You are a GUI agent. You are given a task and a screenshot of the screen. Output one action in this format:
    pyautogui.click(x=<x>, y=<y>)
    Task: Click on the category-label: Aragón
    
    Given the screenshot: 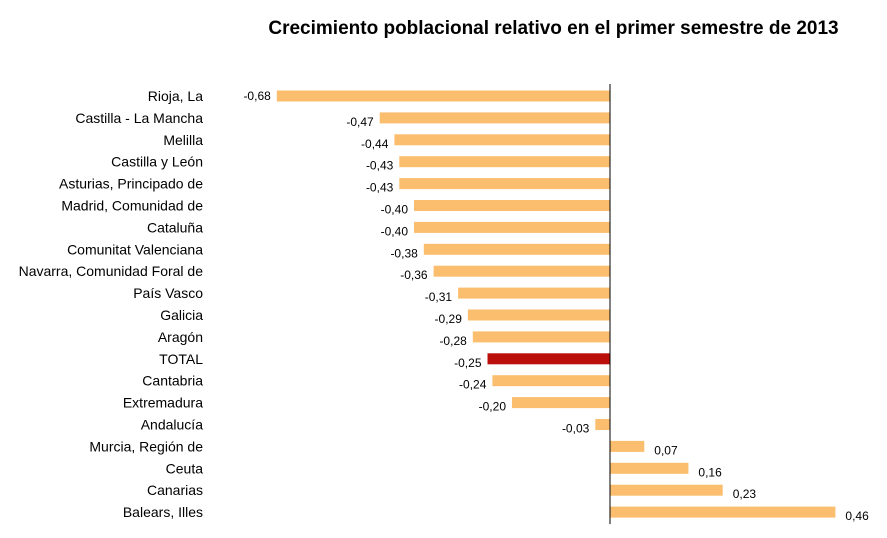 What is the action you would take?
    pyautogui.click(x=180, y=337)
    